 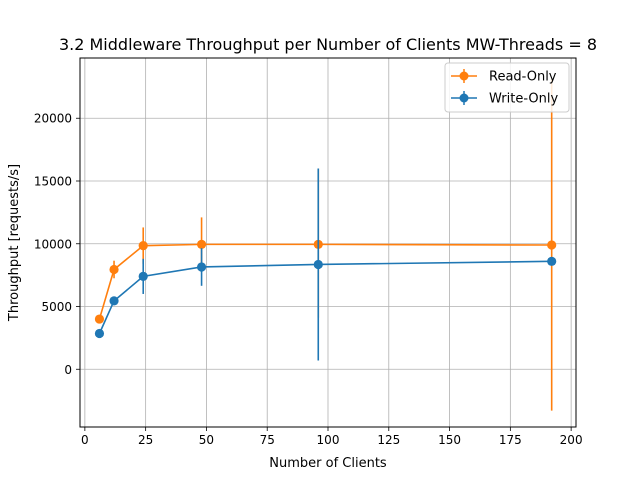 I want to click on legend-entry-write-only: Write-Only, so click(x=504, y=99).